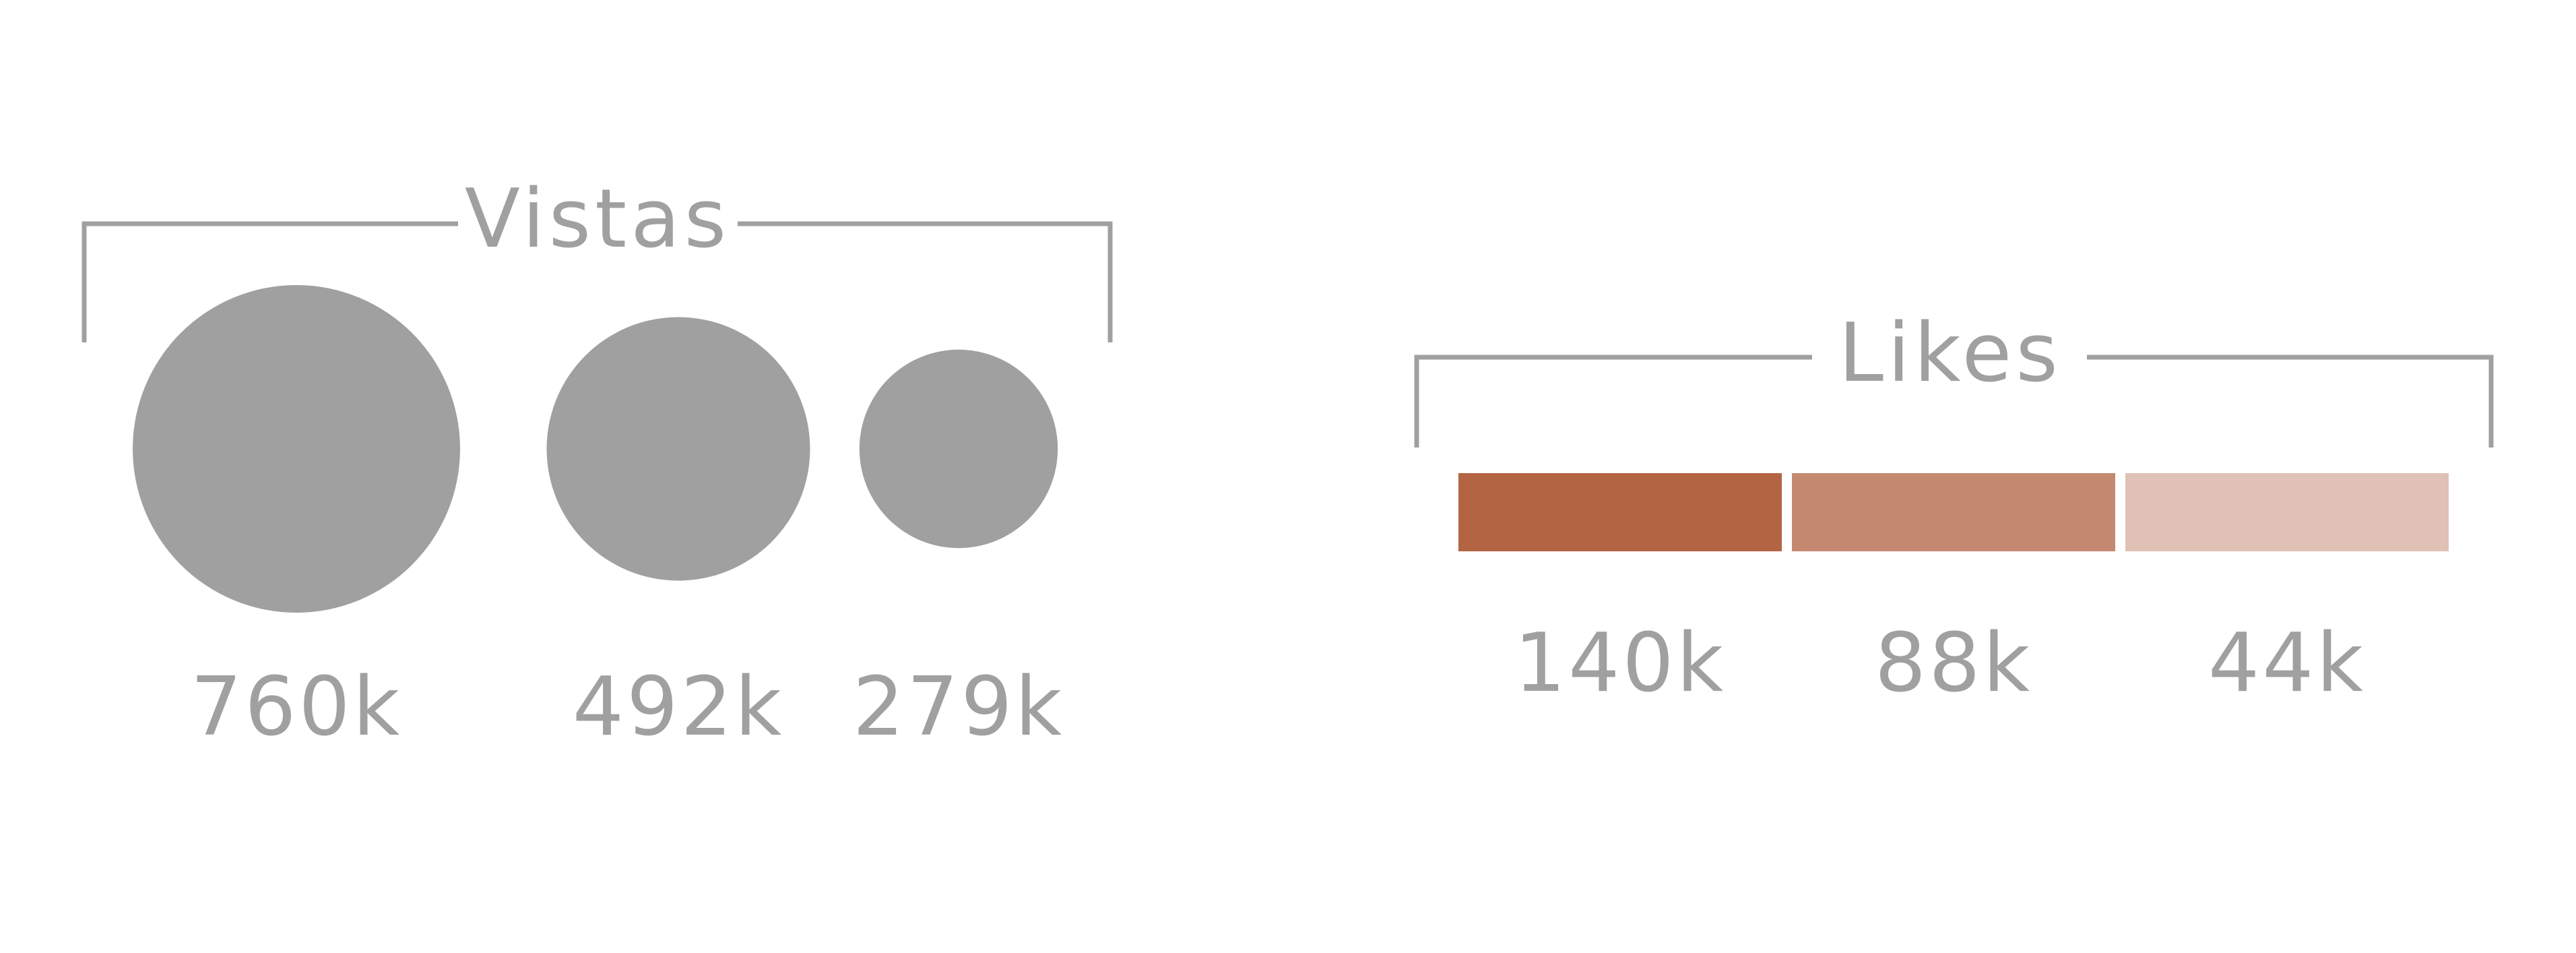 The height and width of the screenshot is (953, 2576). Describe the element at coordinates (1954, 664) in the screenshot. I see `likes-value-label: 88k` at that location.